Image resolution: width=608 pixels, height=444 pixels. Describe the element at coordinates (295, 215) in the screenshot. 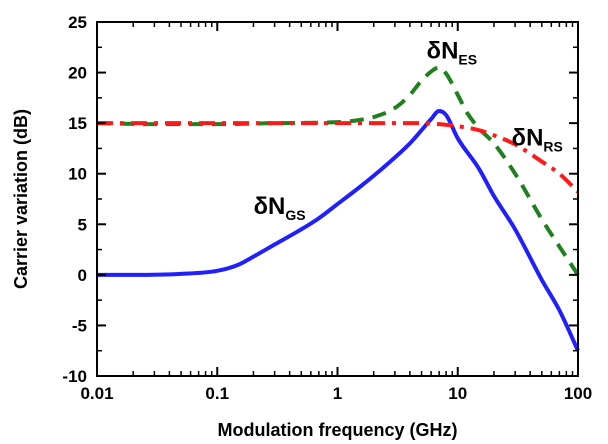

I see `annotation-subscript: GS` at that location.